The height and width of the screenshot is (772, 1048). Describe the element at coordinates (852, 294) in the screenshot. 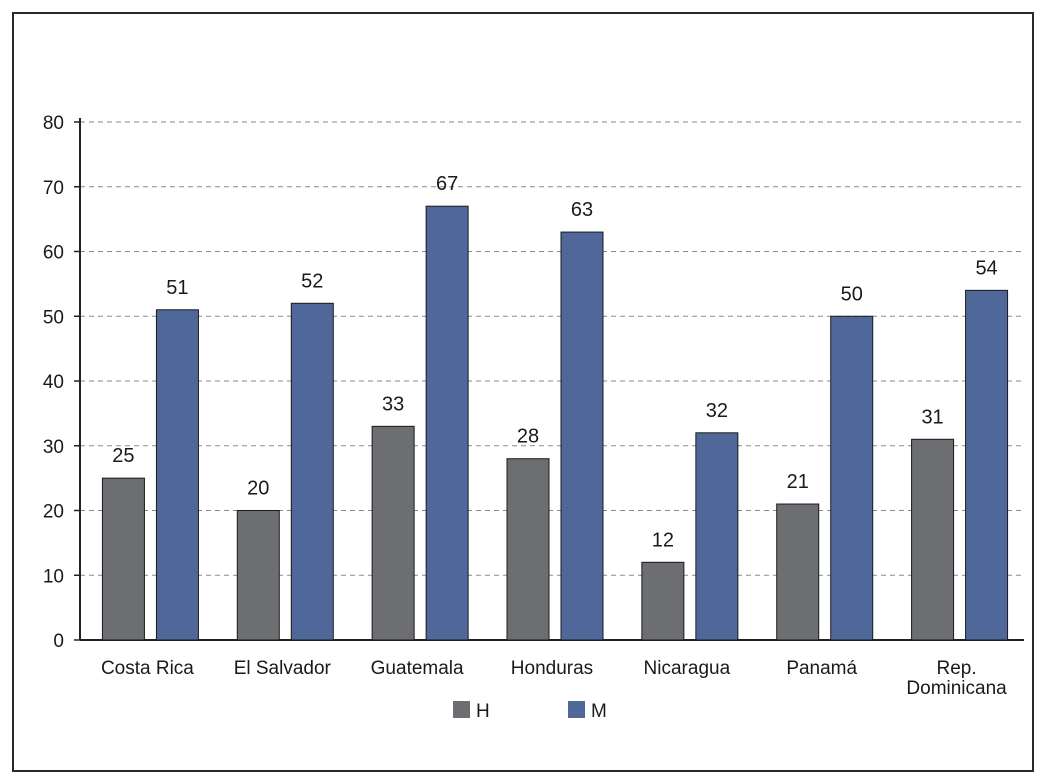

I see `data-label: 50` at that location.